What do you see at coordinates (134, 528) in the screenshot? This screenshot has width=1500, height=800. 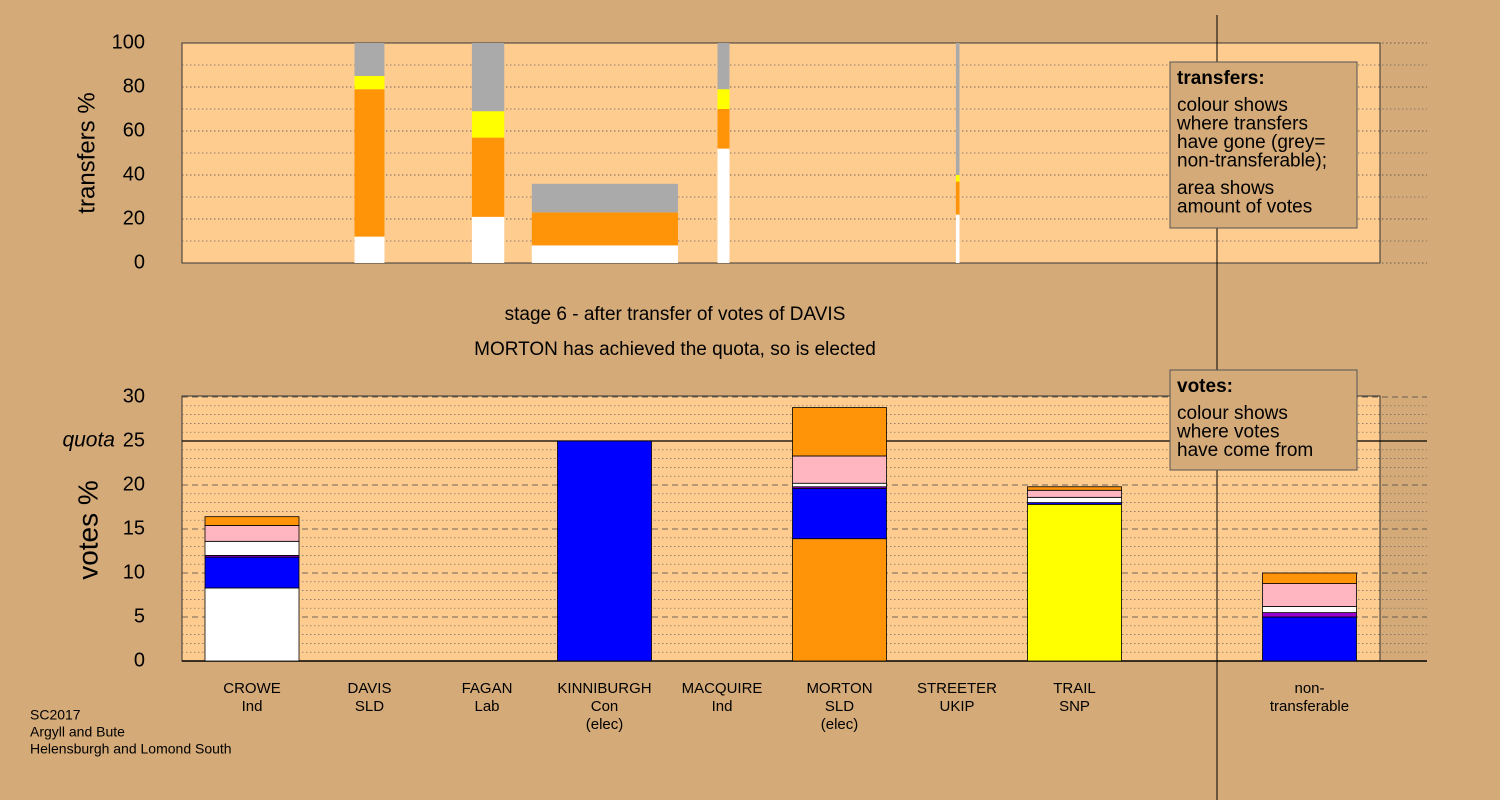 I see `y-tick-label: 15` at bounding box center [134, 528].